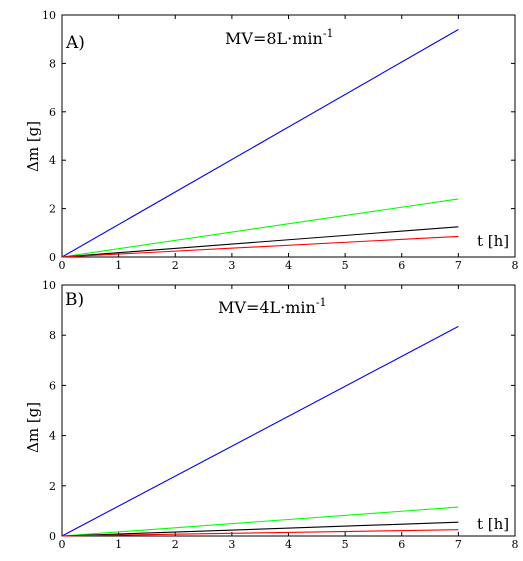 The height and width of the screenshot is (561, 523). What do you see at coordinates (493, 524) in the screenshot?
I see `panel-b-xlabel: t [h]` at bounding box center [493, 524].